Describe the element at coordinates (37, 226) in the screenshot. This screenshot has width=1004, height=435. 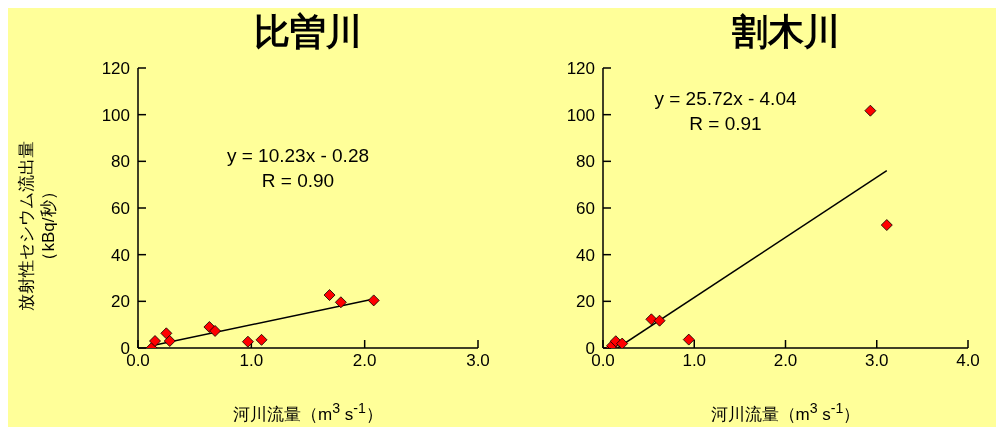
I see `y-axis-title: 放射性セシウム流出量（kBq/秒）` at that location.